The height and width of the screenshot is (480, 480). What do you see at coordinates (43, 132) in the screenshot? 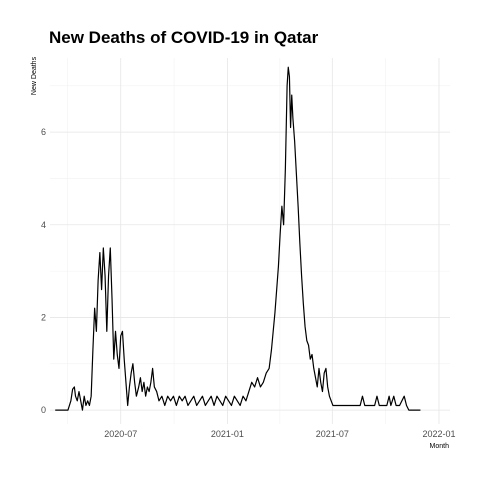
I see `y-tick-label: 6` at bounding box center [43, 132].